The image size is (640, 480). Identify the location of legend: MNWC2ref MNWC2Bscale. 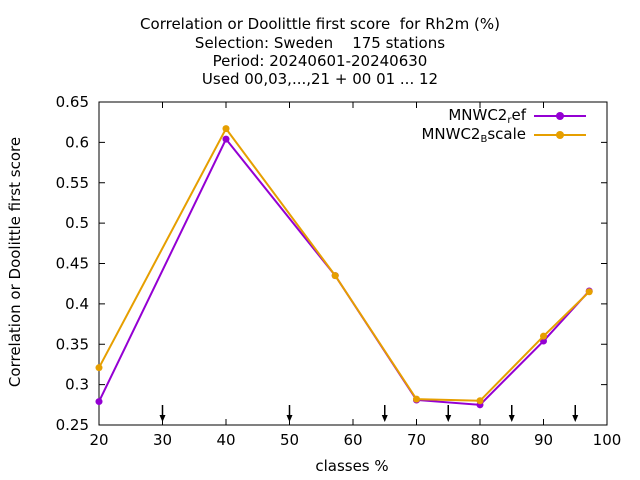
(503, 125).